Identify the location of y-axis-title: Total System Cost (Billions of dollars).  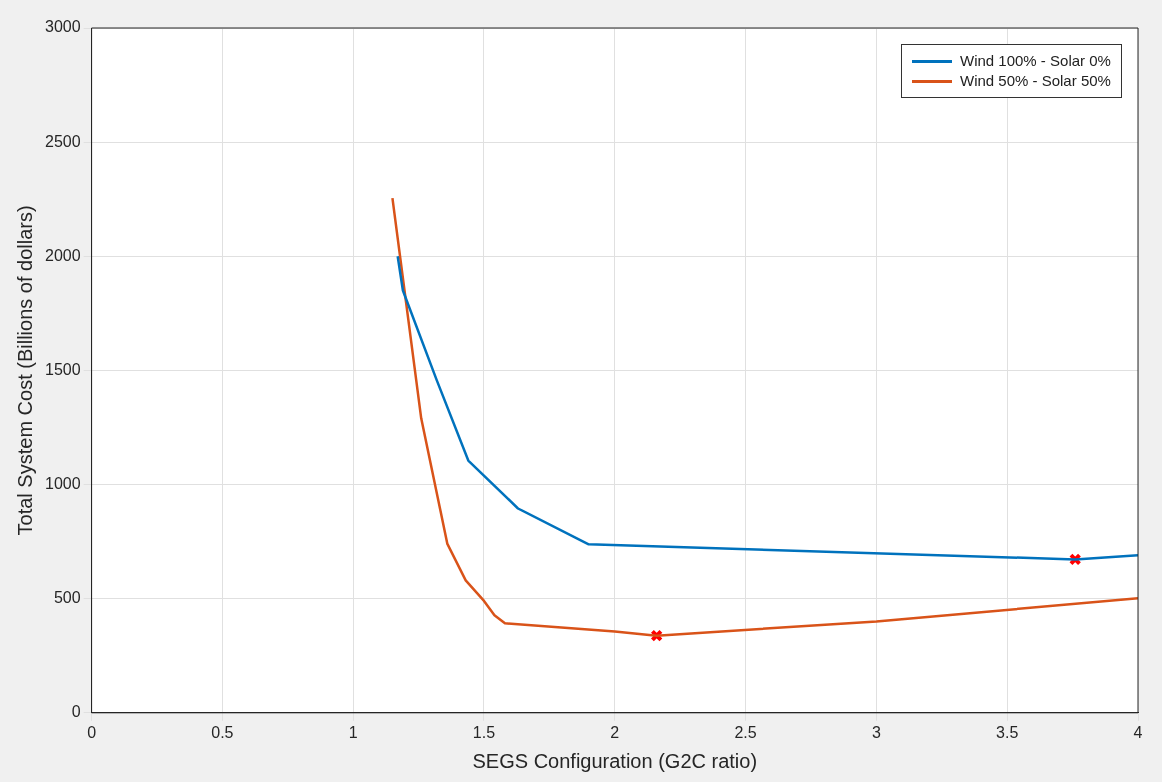
(24, 370).